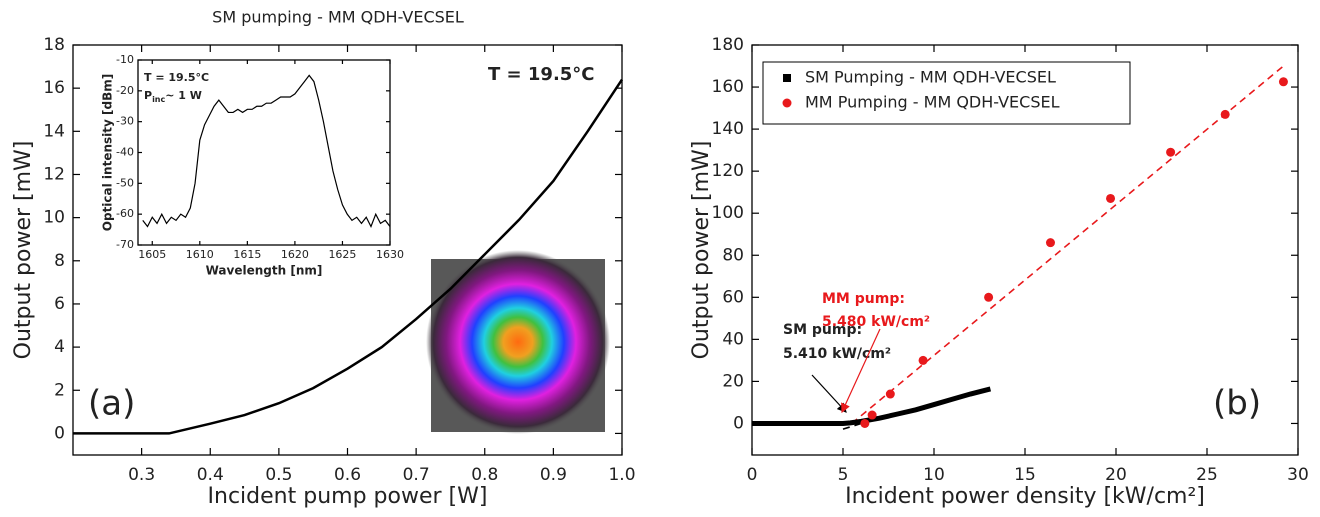 Image resolution: width=1320 pixels, height=517 pixels. I want to click on annotation: 5.480 kW/cm², so click(876, 322).